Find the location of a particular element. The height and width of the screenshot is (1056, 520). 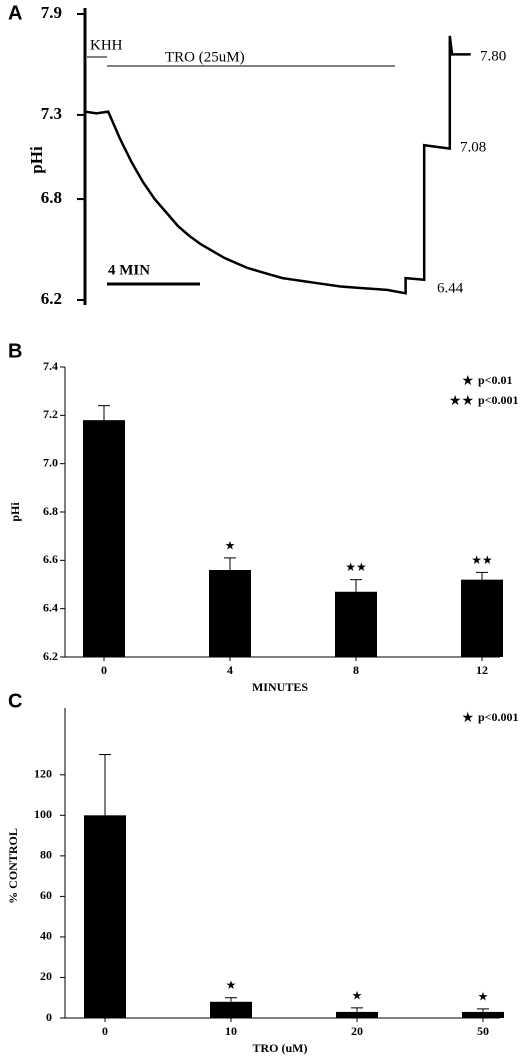

y-tick-label: 60 is located at coordinates (46, 895).